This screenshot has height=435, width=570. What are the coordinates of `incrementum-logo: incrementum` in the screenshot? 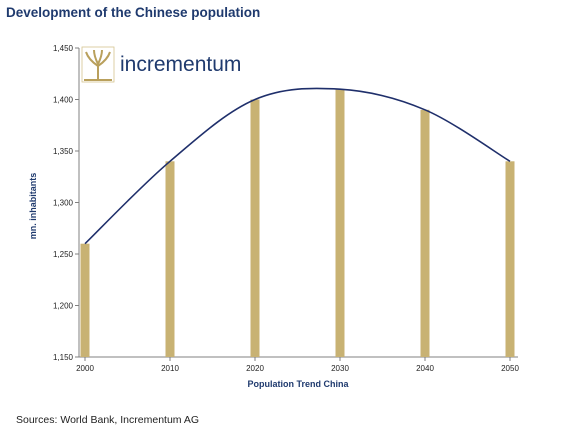 It's located at (161, 64).